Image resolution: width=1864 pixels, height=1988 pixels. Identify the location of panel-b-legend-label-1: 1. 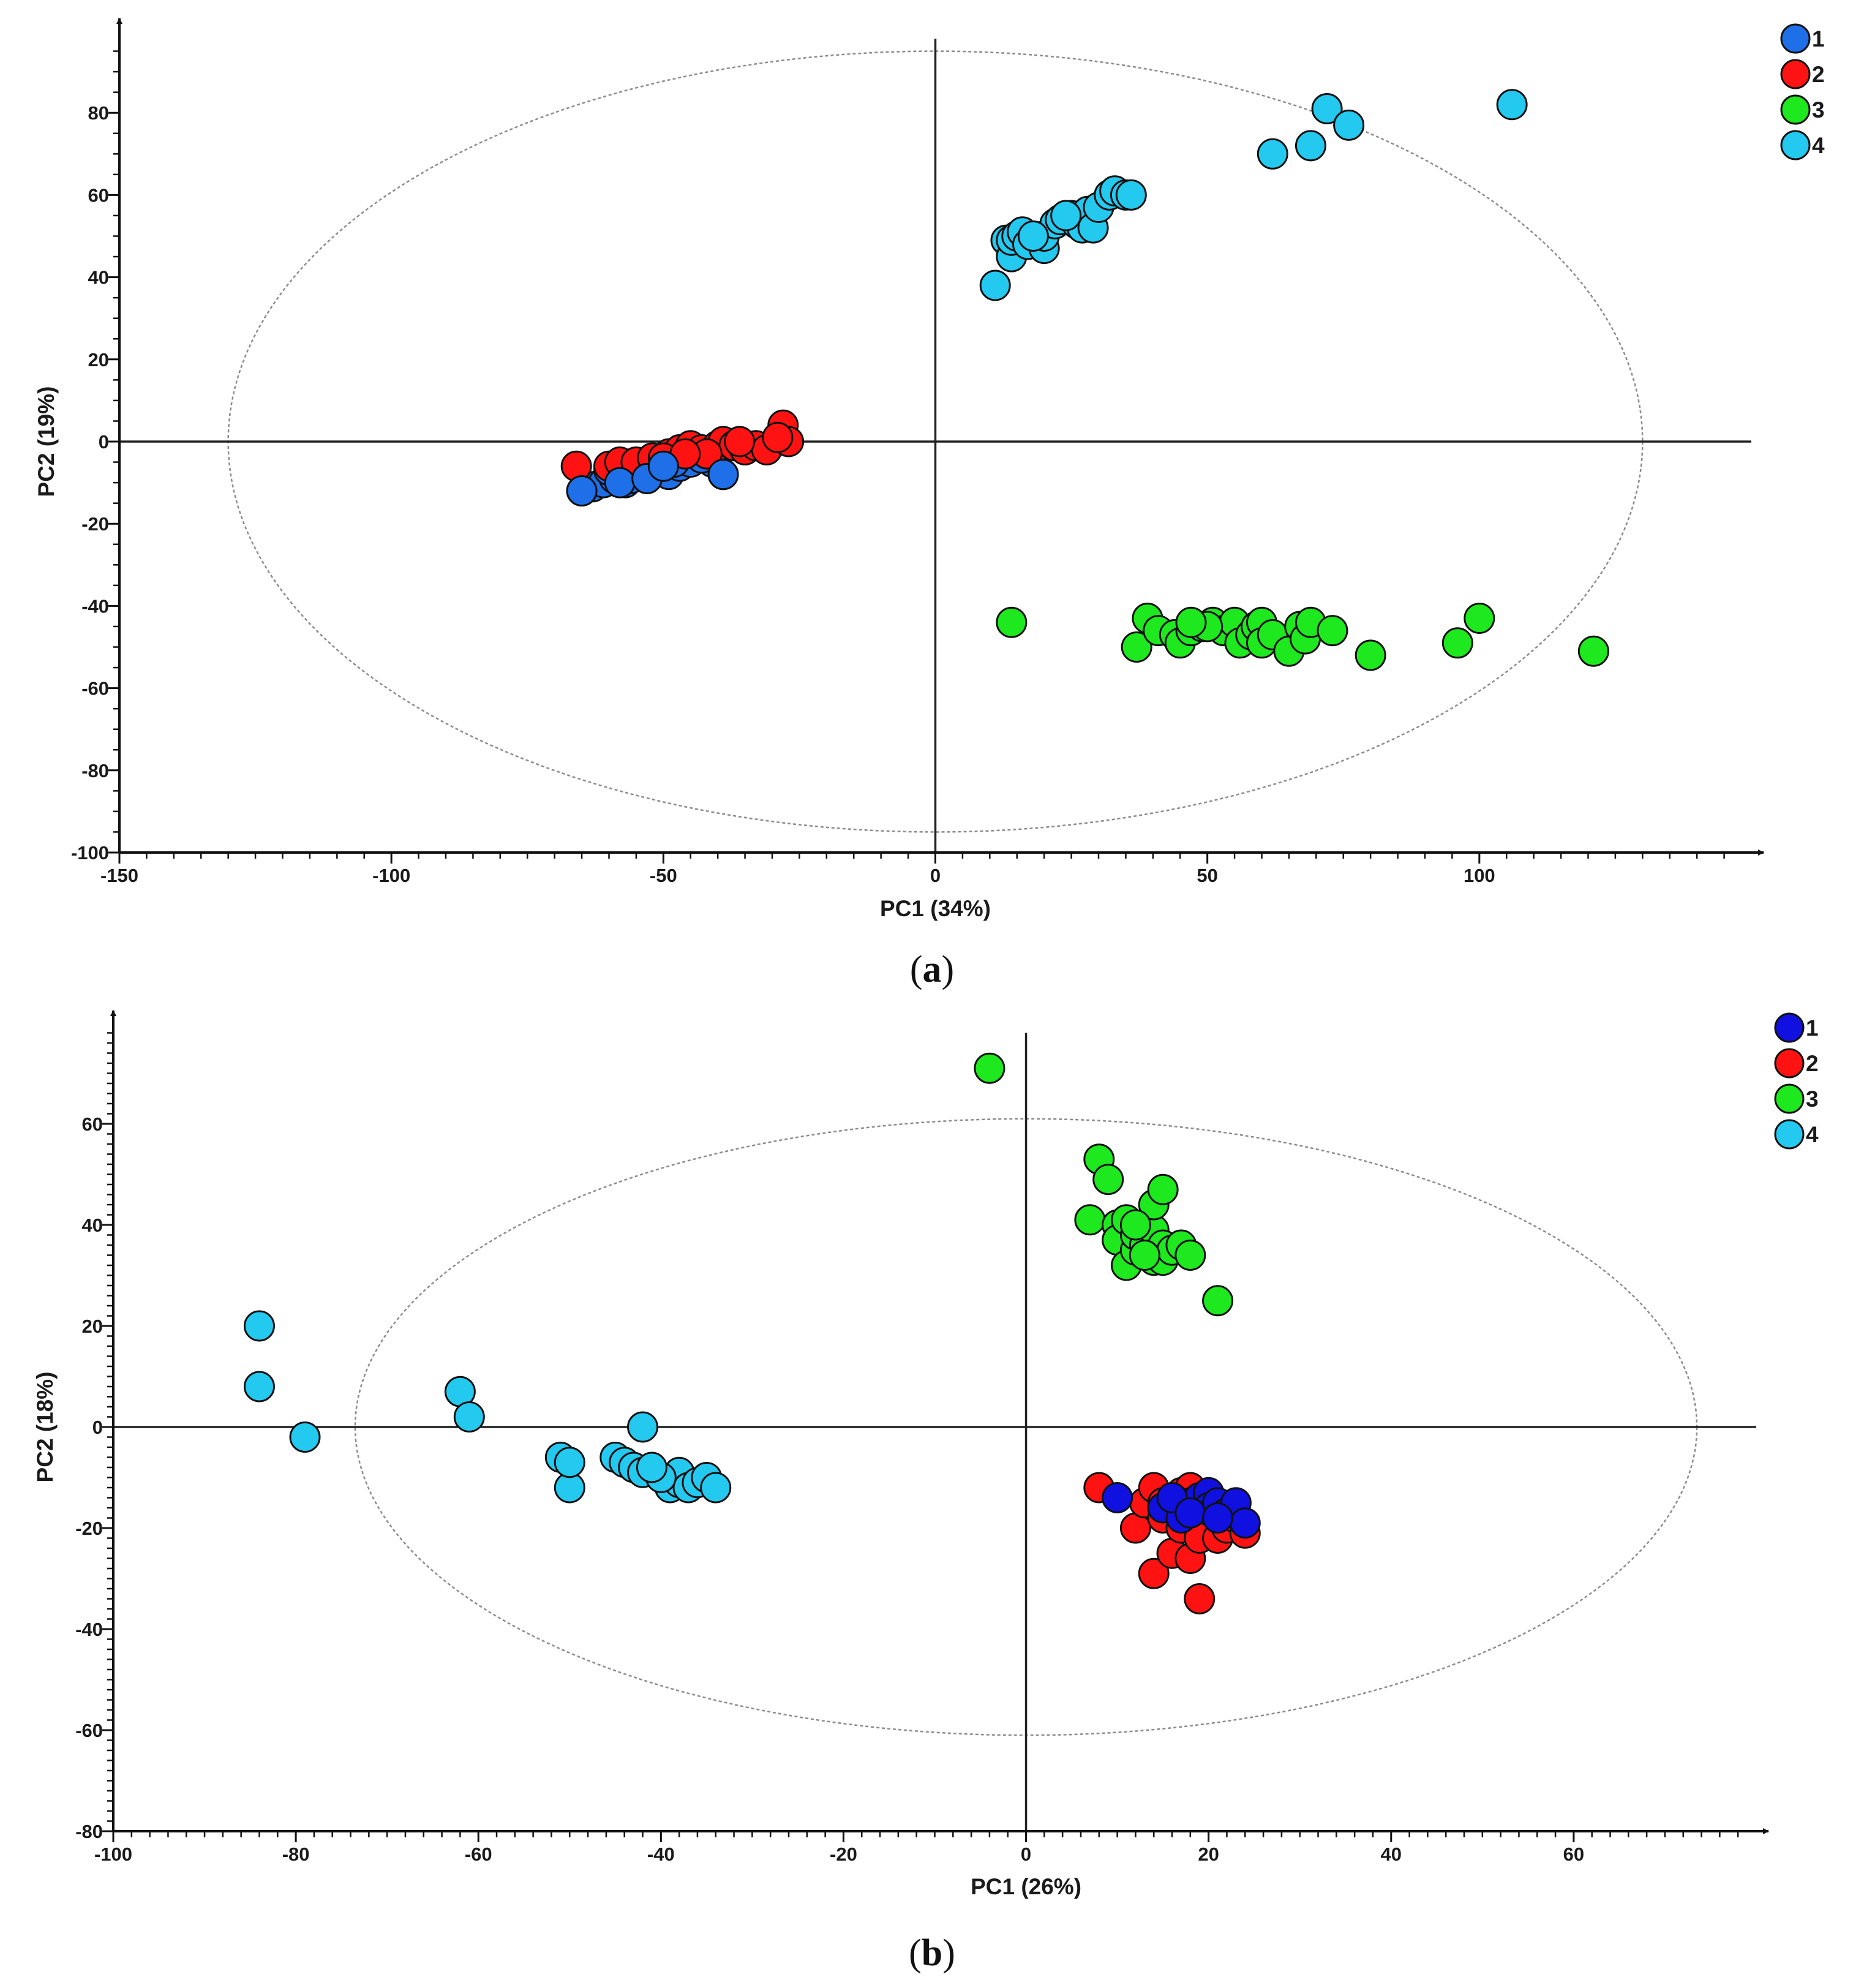
(1812, 1028).